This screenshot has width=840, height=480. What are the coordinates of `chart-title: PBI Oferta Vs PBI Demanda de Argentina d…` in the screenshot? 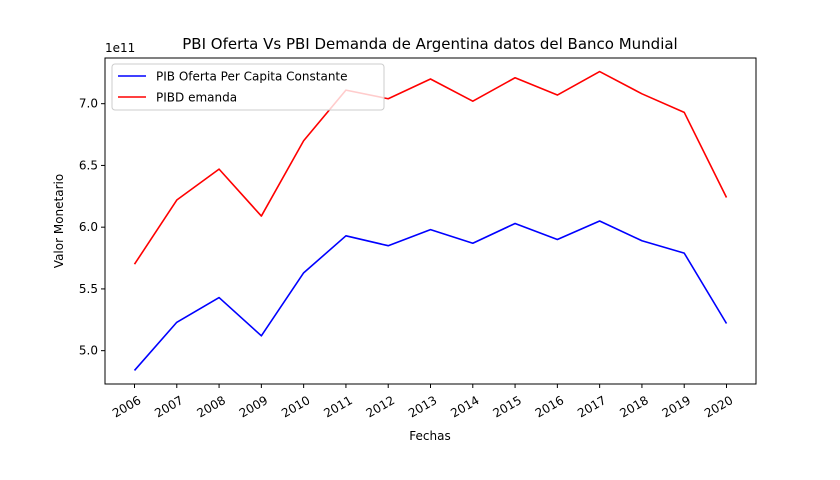 It's located at (429, 44).